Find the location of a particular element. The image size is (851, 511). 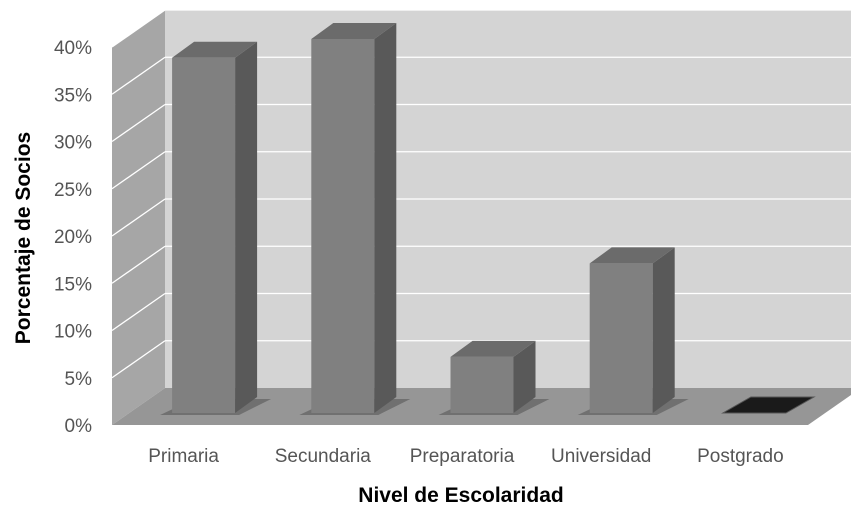

bar-universidad is located at coordinates (633, 331).